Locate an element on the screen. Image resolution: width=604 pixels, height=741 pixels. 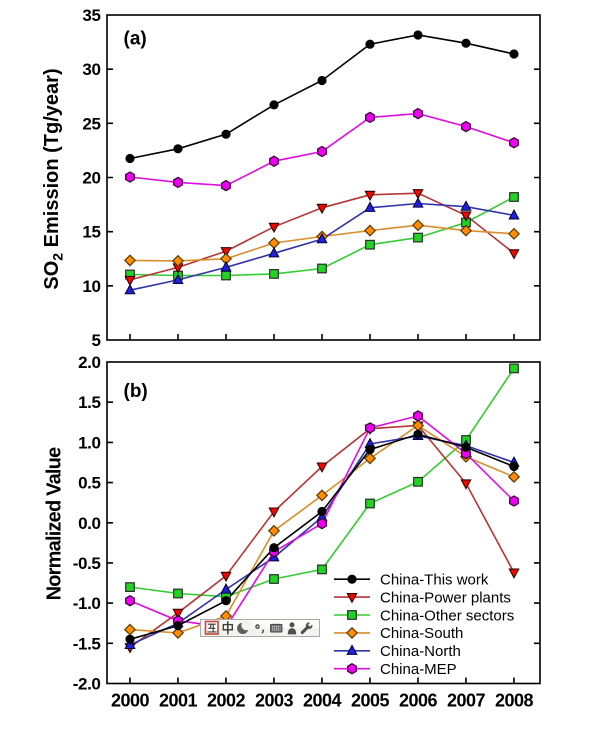
svg-text: -2.0 is located at coordinates (87, 684).